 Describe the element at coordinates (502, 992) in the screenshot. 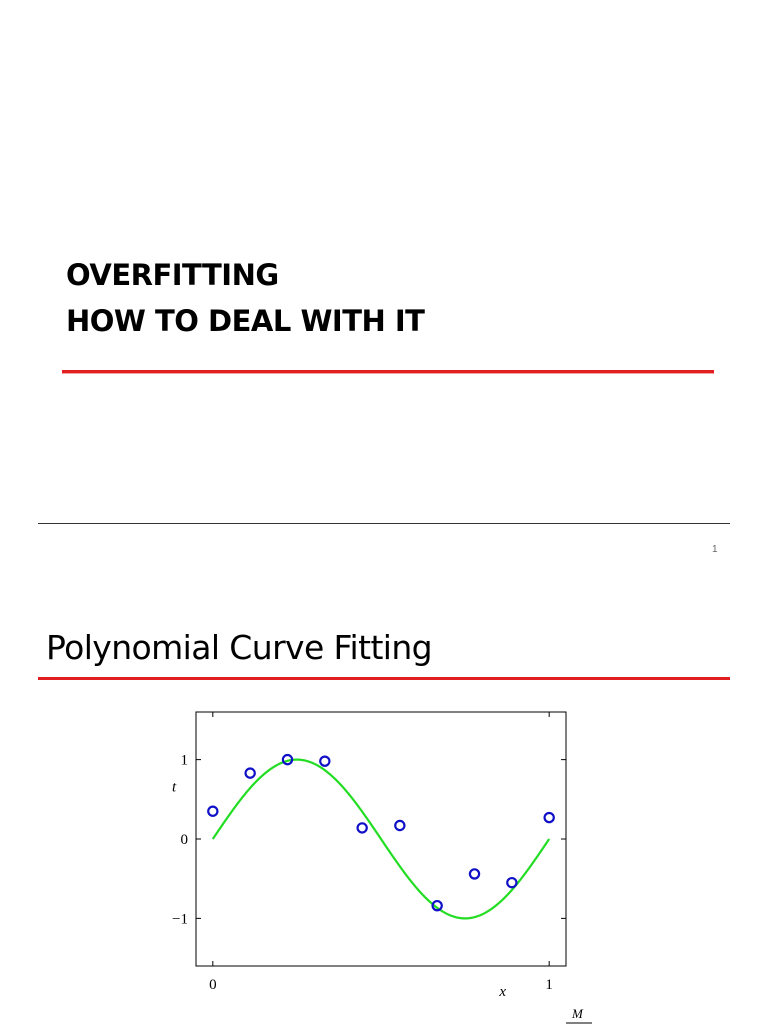

I see `x-axis-label: x` at that location.